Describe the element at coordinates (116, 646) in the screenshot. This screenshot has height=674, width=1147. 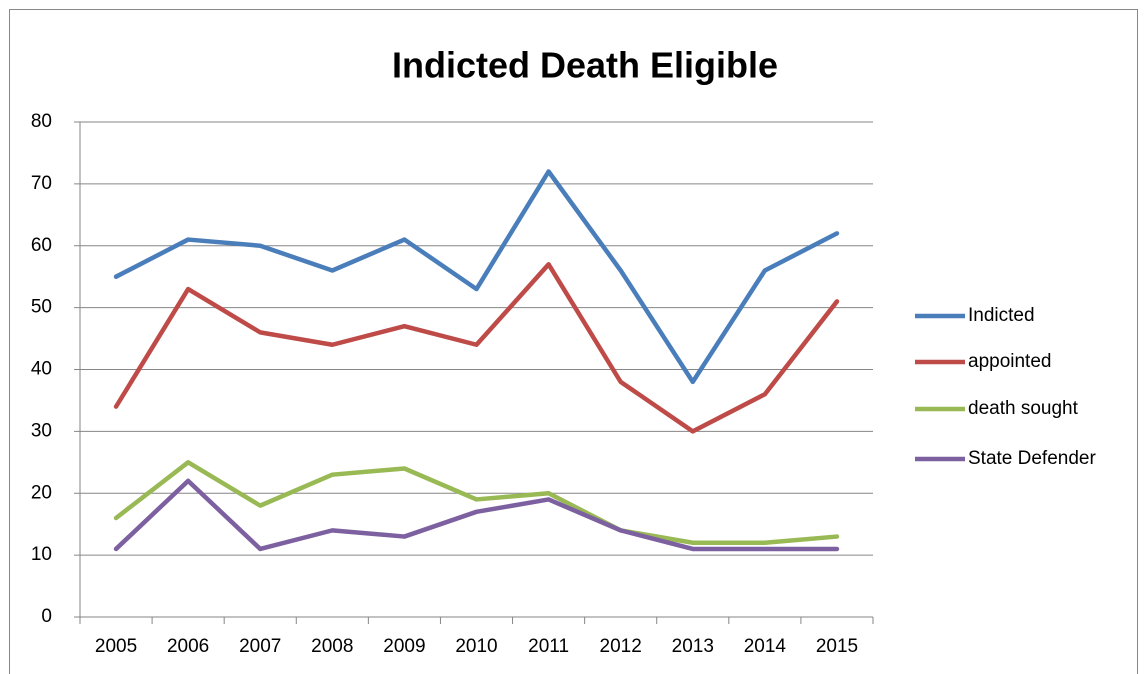
I see `x-tick-label: 2005` at that location.